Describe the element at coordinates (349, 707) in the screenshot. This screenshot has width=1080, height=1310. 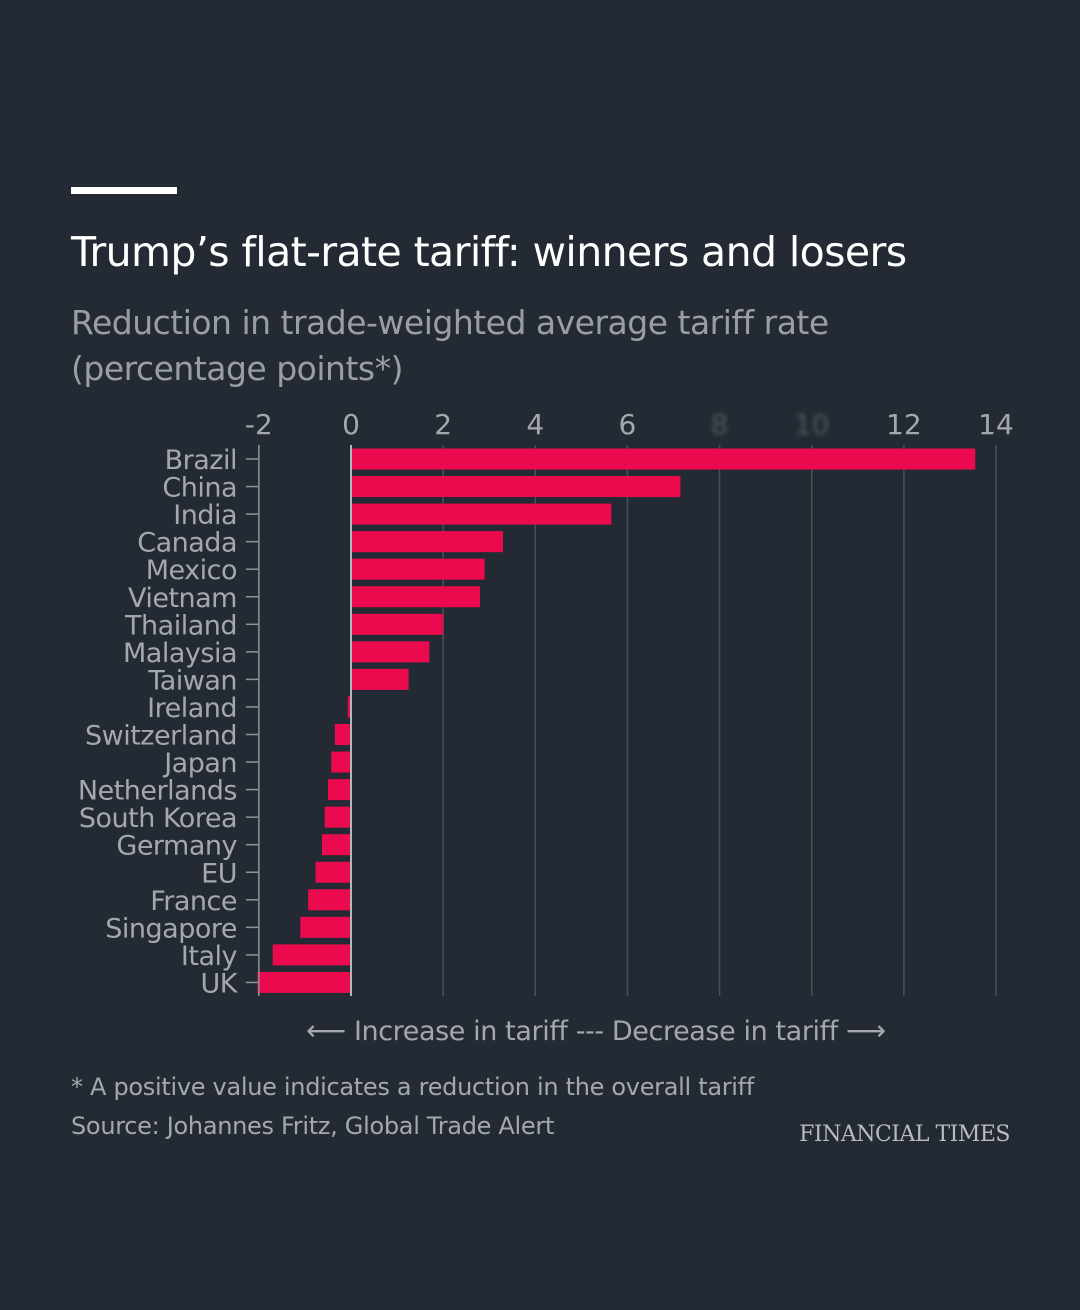
I see `bar-ireland` at that location.